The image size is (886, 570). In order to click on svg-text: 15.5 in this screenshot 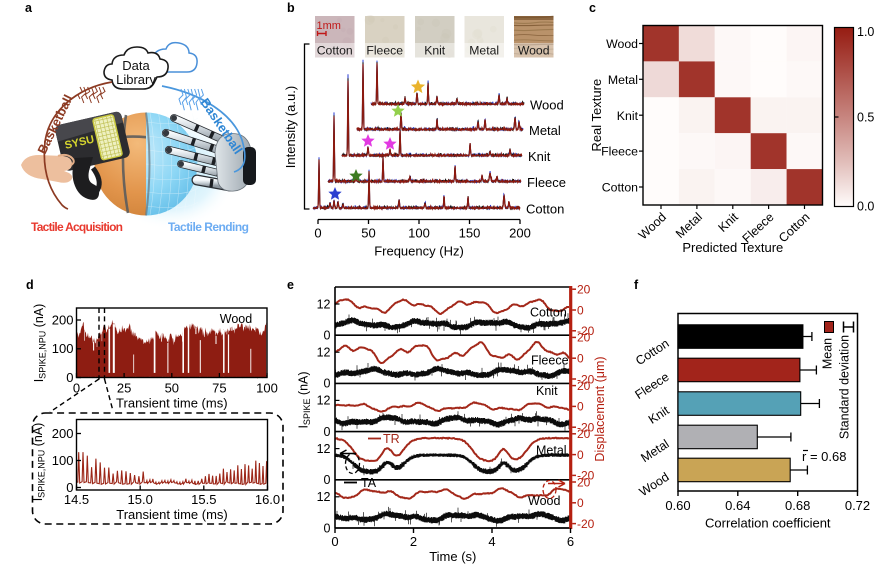, I will do `click(203, 499)`.